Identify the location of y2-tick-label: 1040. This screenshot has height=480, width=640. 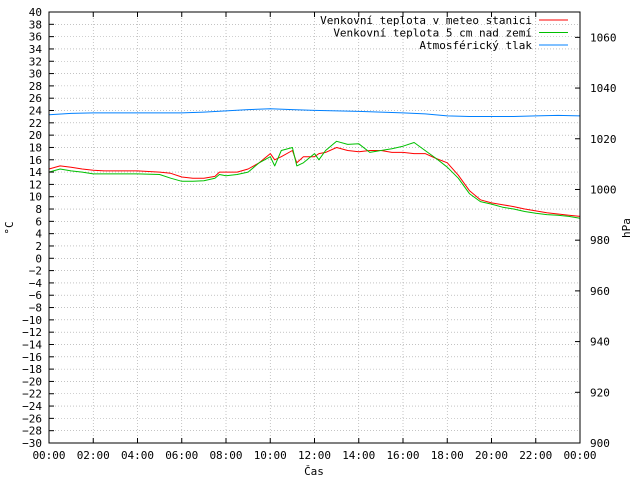
(603, 88).